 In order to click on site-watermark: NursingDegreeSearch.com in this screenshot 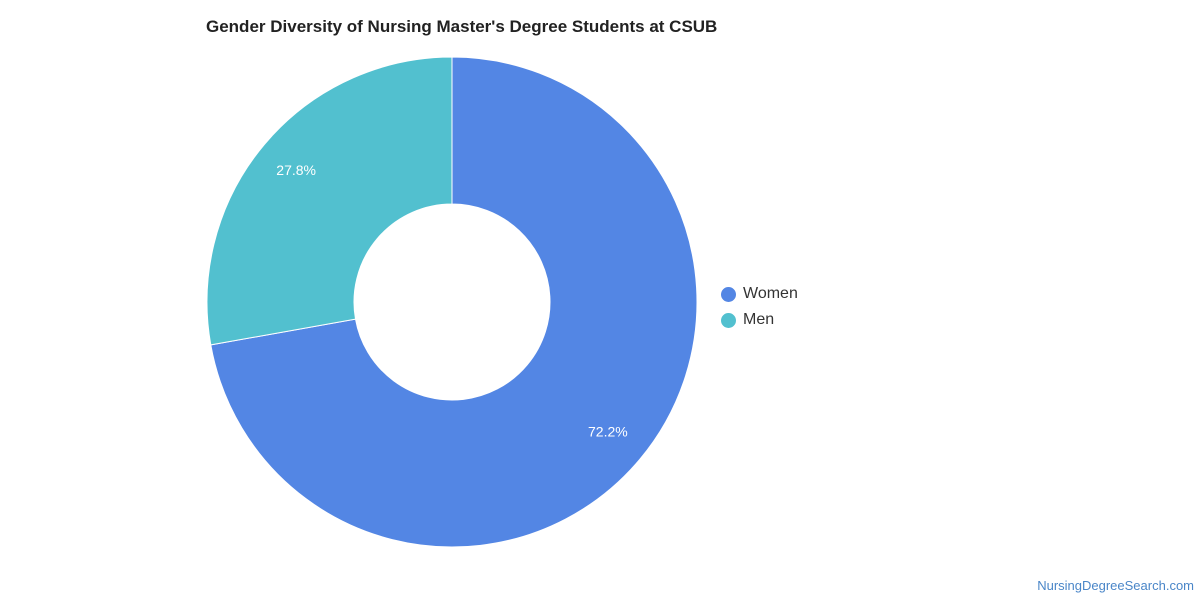, I will do `click(1115, 585)`.